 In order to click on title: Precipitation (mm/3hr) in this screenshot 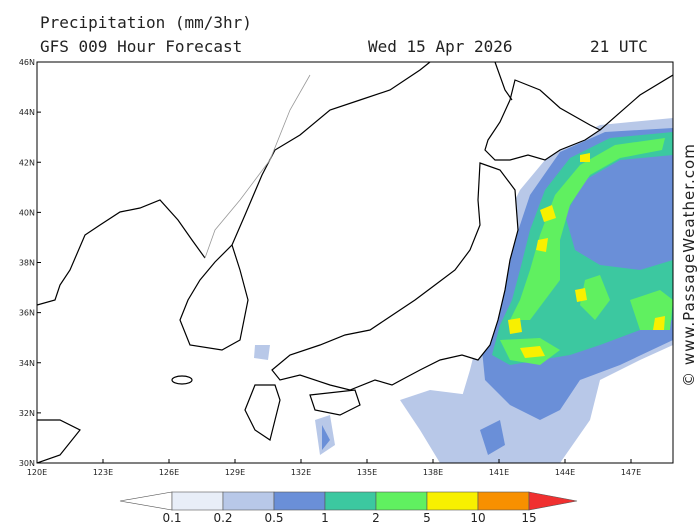, I will do `click(146, 22)`.